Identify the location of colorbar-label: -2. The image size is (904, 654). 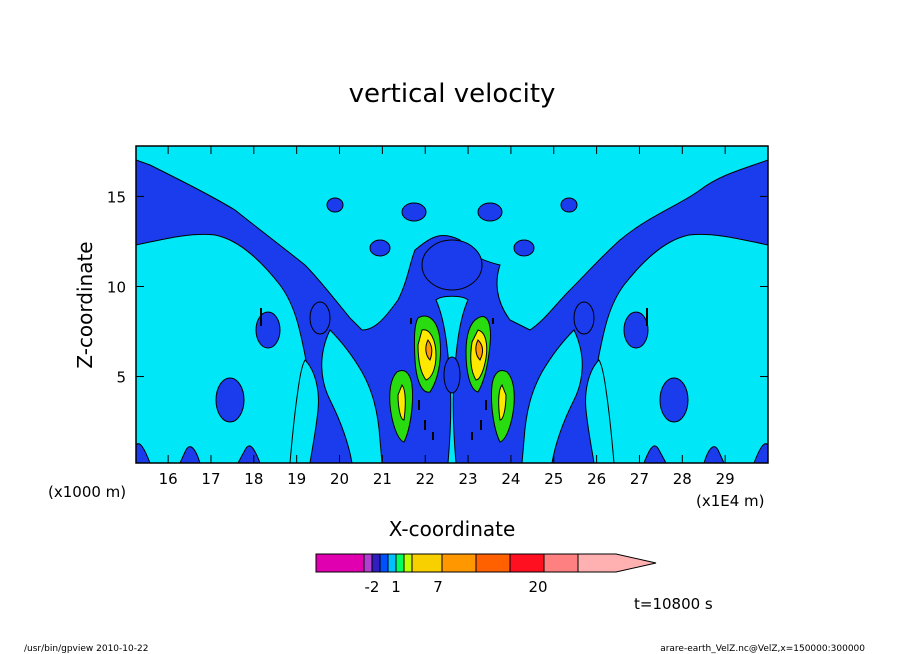
(372, 587).